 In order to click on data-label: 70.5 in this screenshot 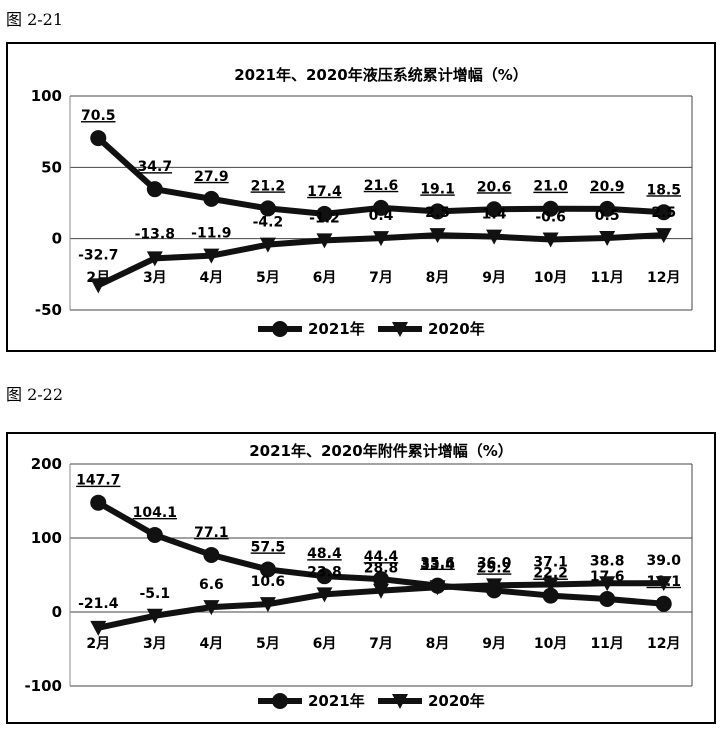, I will do `click(98, 116)`.